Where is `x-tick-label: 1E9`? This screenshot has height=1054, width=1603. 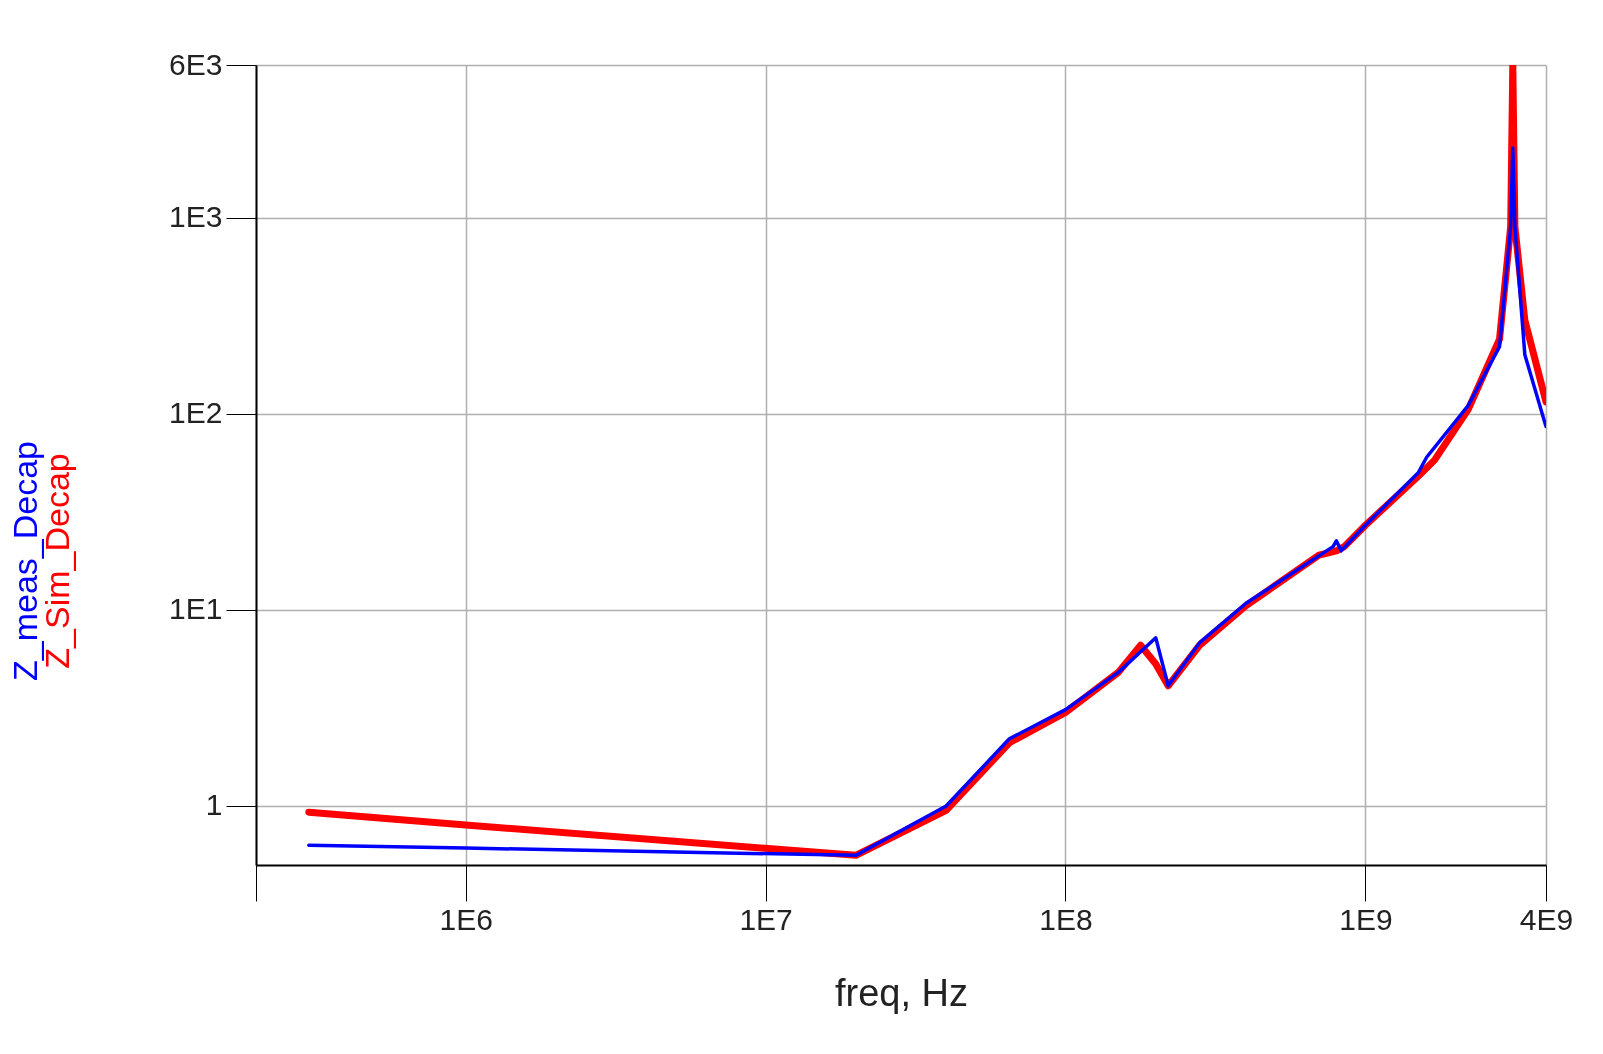
x-tick-label: 1E9 is located at coordinates (1366, 919).